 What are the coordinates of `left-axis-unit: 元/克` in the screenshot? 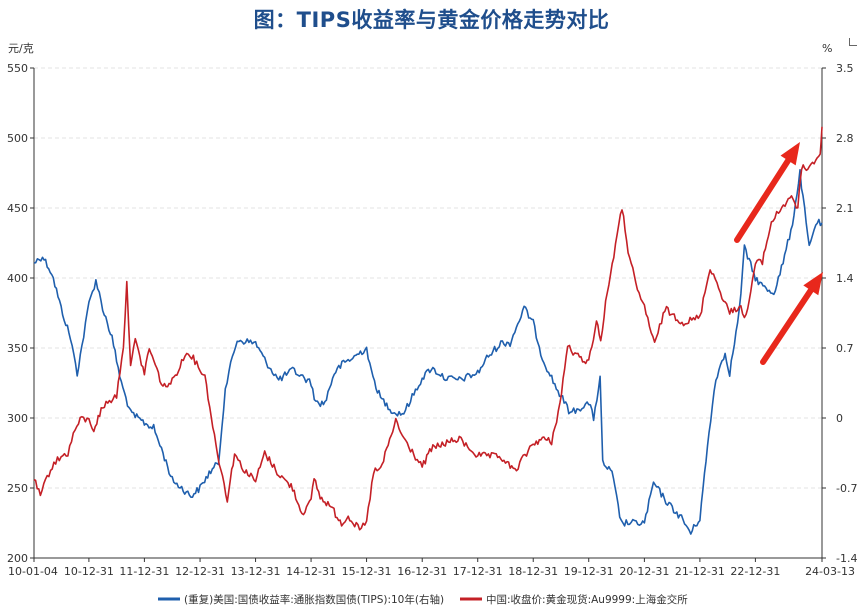 It's located at (21, 48).